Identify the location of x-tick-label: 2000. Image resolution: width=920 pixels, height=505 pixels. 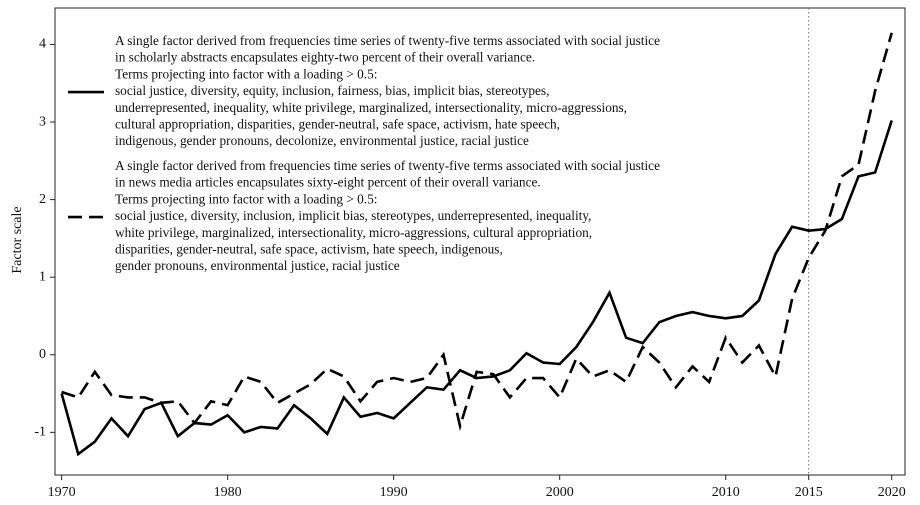
(560, 492).